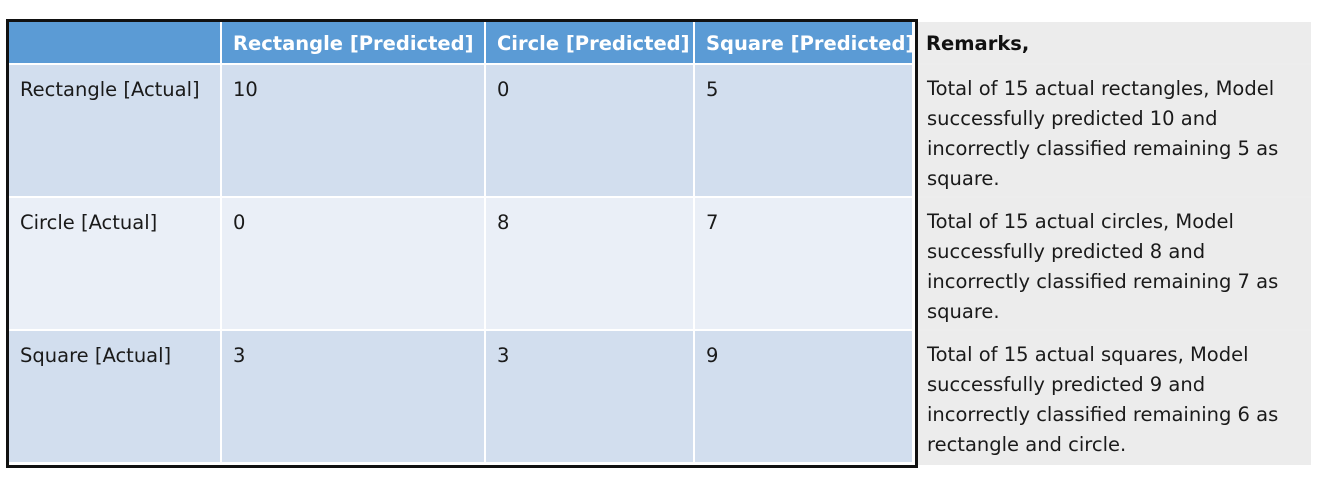 The height and width of the screenshot is (480, 1322). Describe the element at coordinates (114, 396) in the screenshot. I see `row-label-square-actual: Square [Actual]` at that location.